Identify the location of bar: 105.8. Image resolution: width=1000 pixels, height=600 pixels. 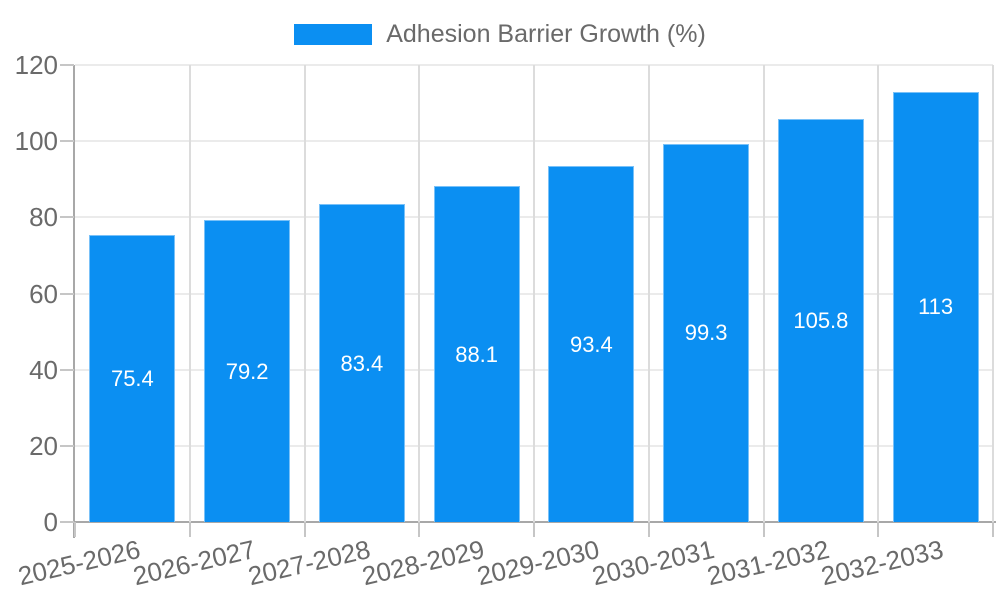
(820, 320).